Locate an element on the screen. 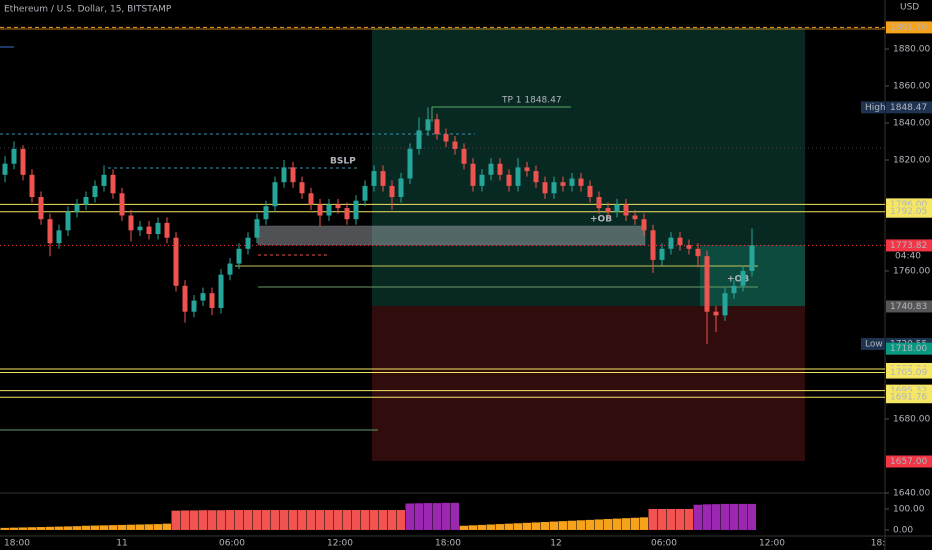  price-tag-box is located at coordinates (873, 343).